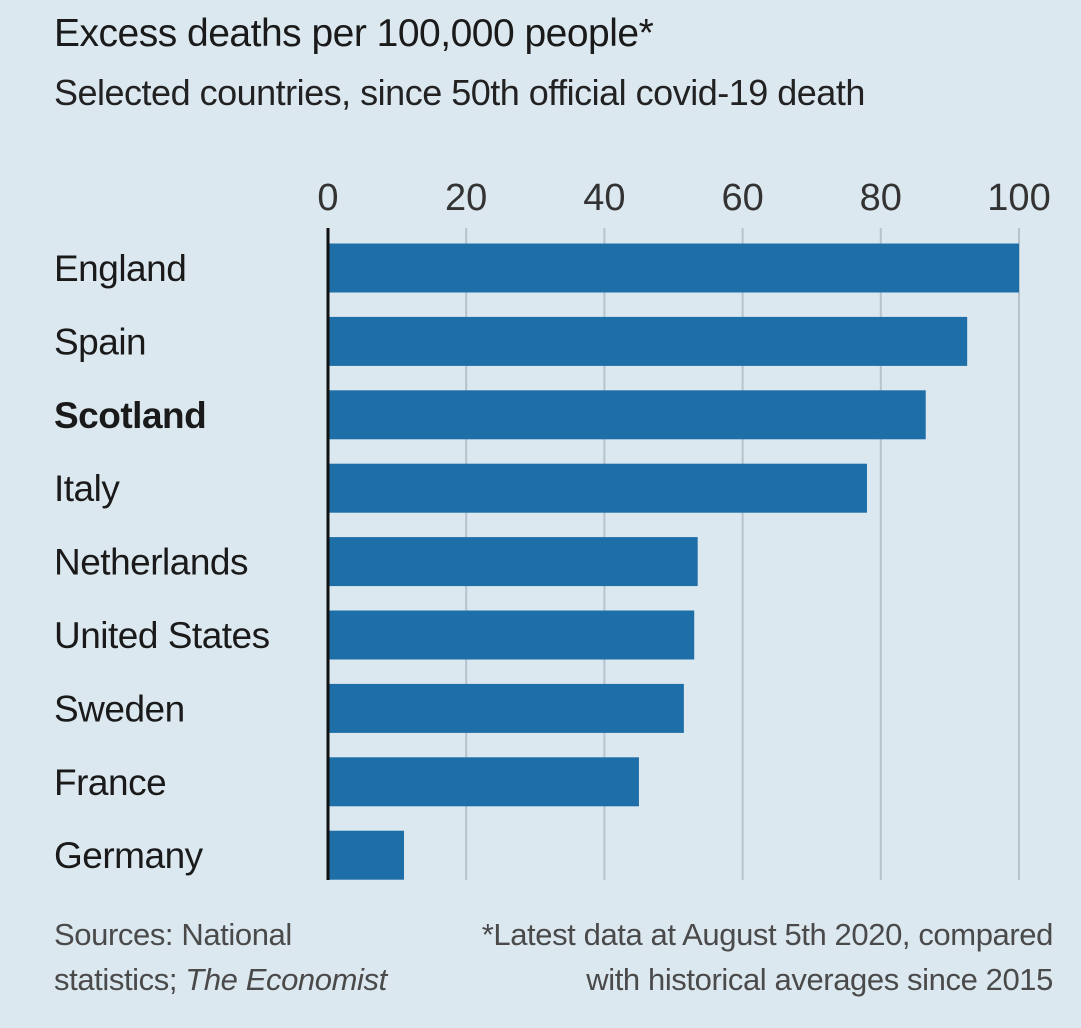 This screenshot has height=1028, width=1081. I want to click on bar-germany, so click(366, 855).